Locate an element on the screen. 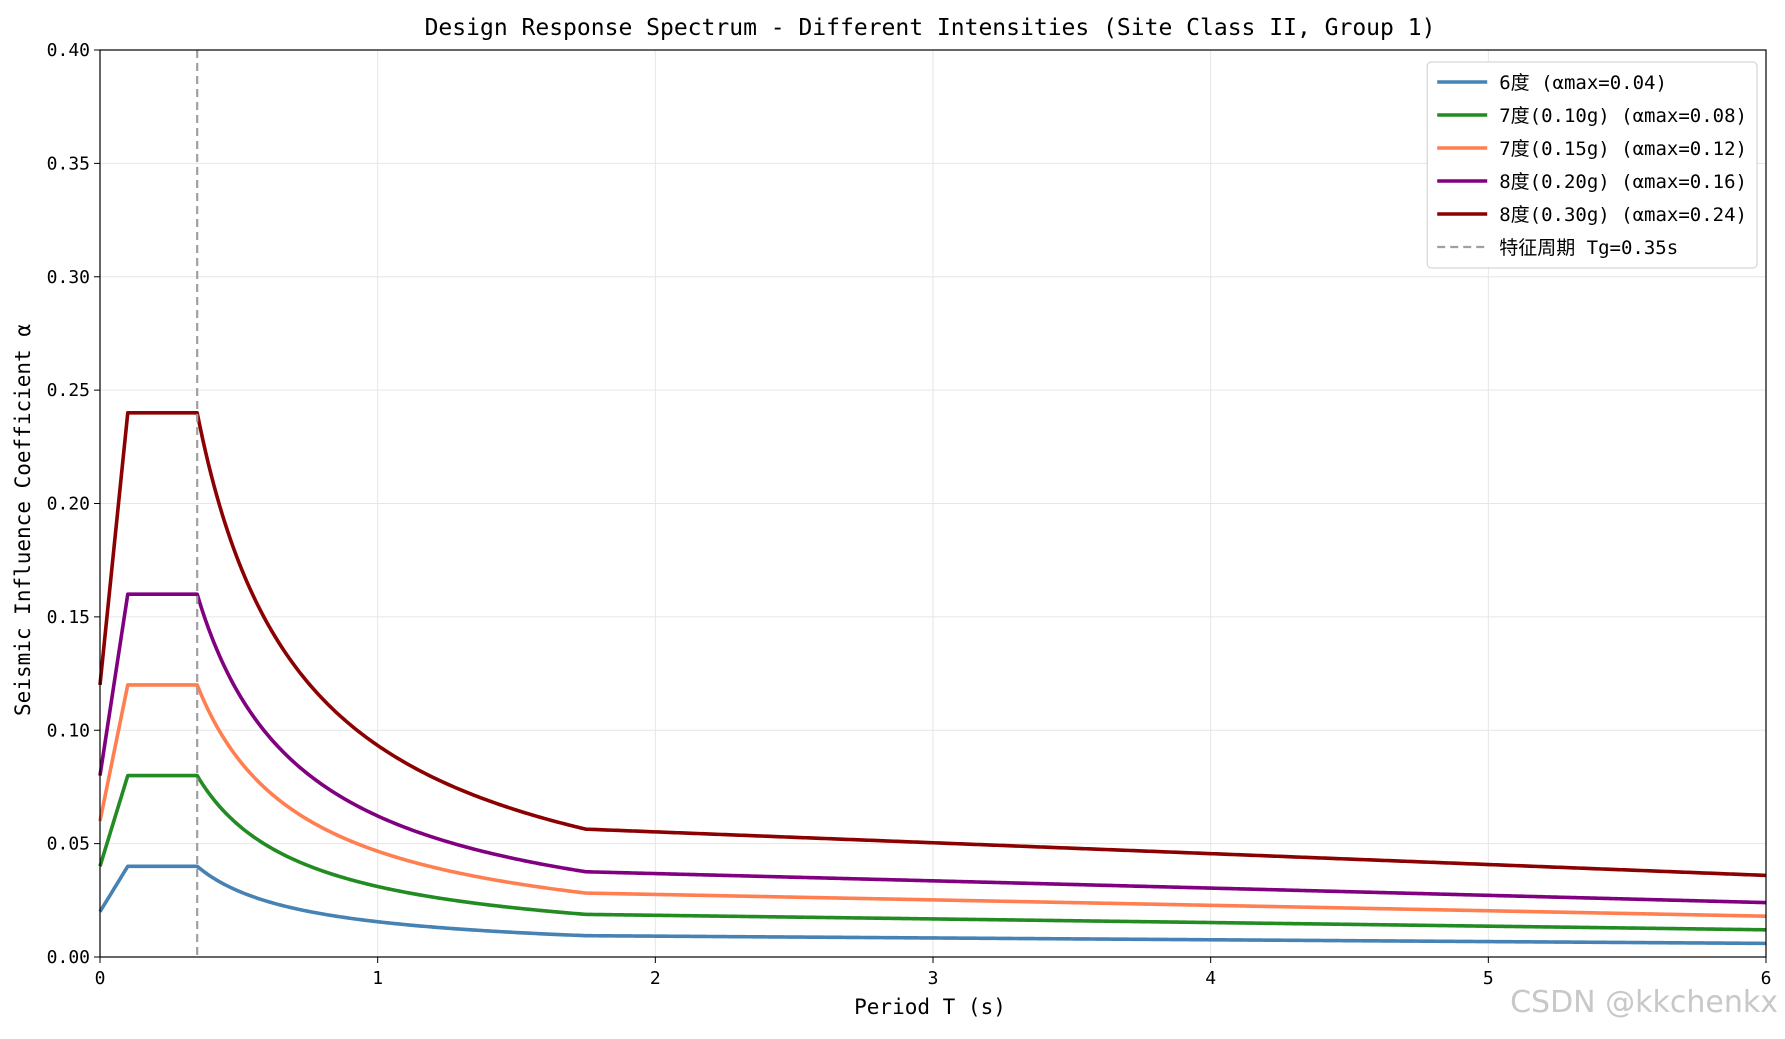 This screenshot has width=1785, height=1039. x-tick-label: 3 is located at coordinates (933, 978).